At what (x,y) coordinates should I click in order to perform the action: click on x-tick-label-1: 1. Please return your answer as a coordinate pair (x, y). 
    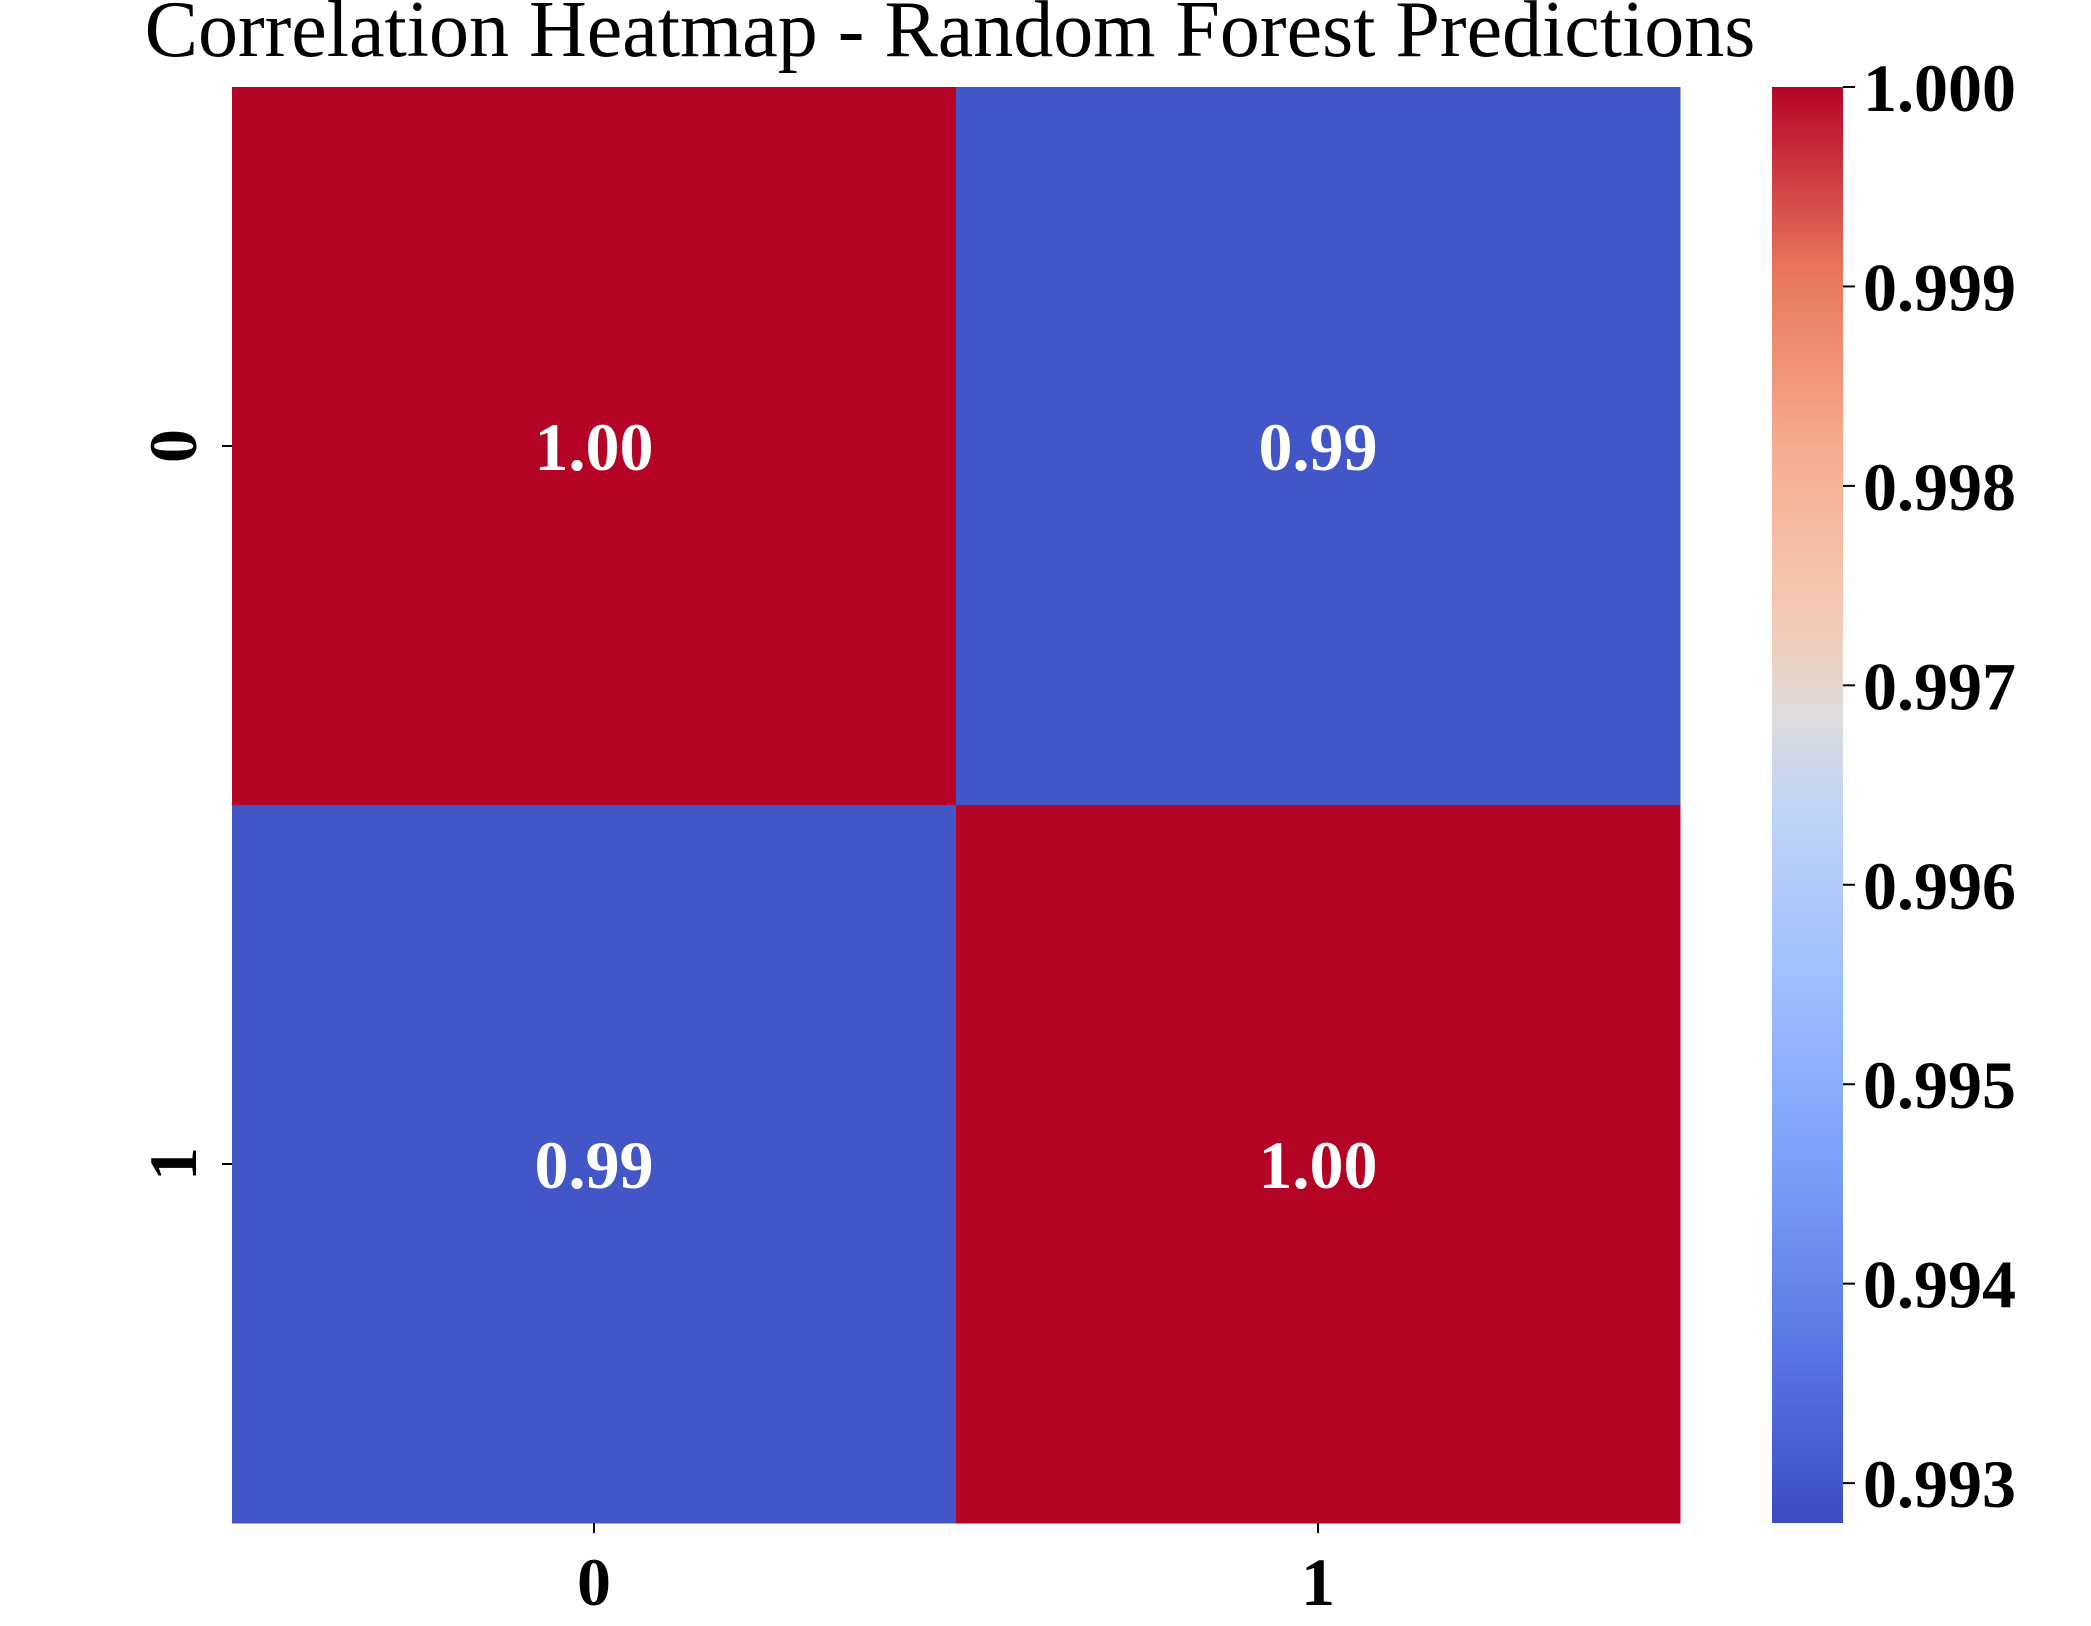
    Looking at the image, I should click on (1318, 1582).